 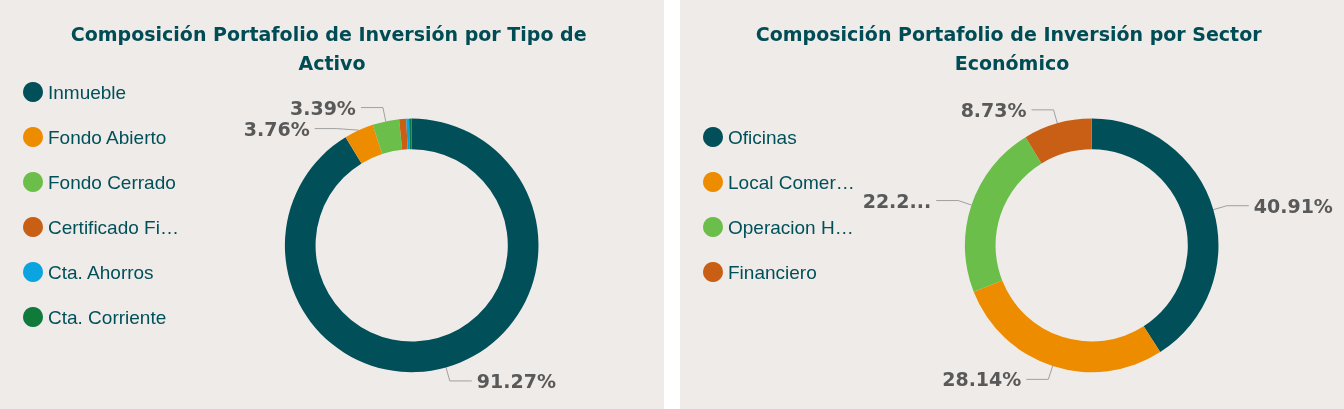 What do you see at coordinates (322, 107) in the screenshot?
I see `data-label: 3.39%` at bounding box center [322, 107].